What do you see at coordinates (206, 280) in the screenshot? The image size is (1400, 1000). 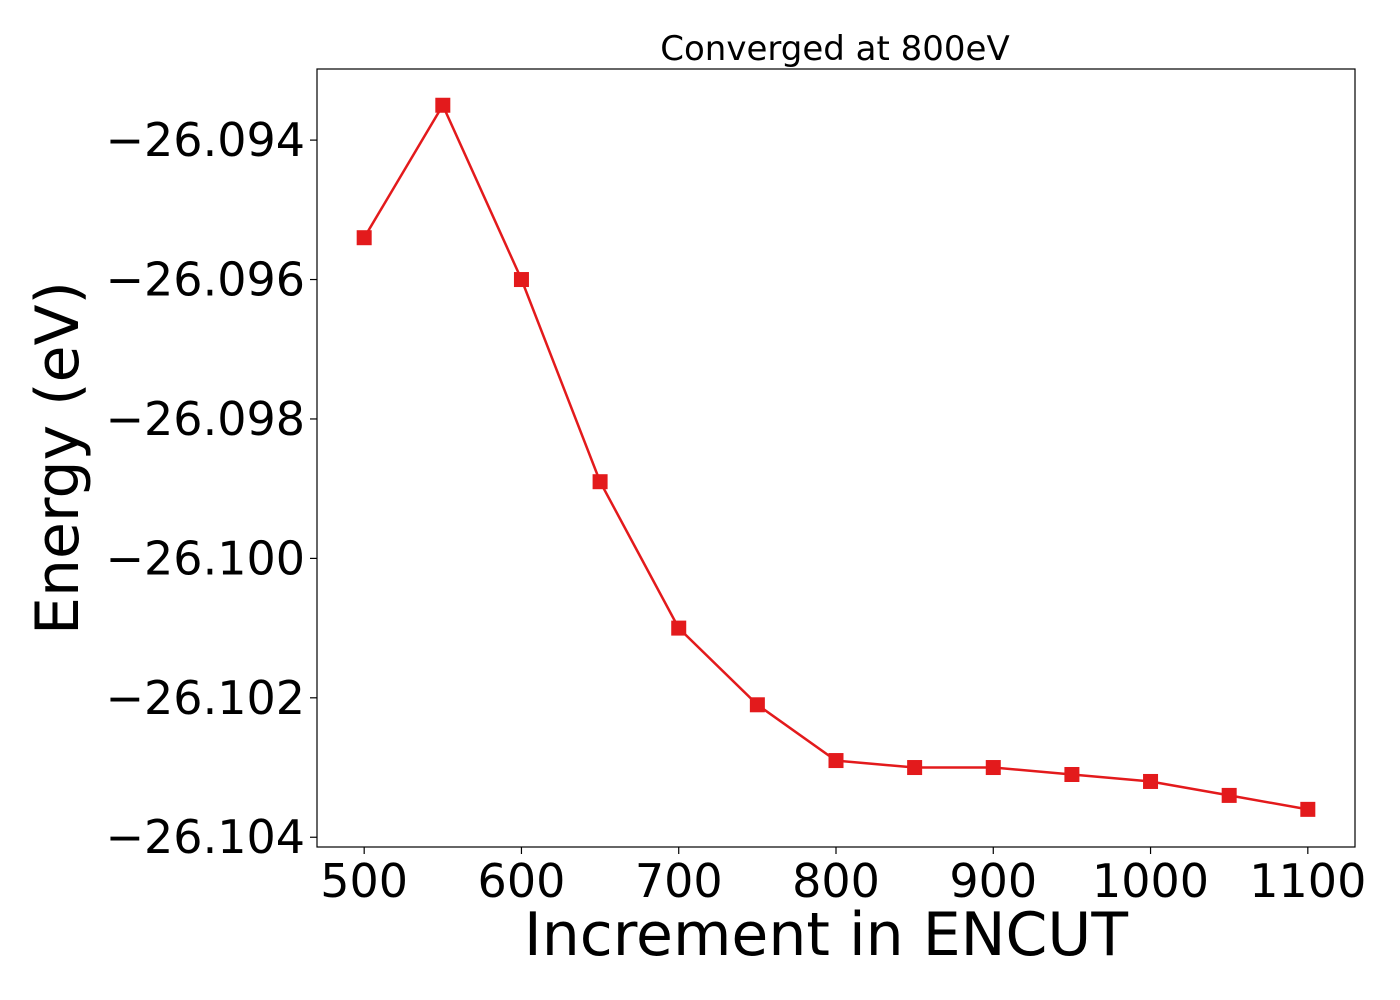 I see `y-tick-label: −26.096` at bounding box center [206, 280].